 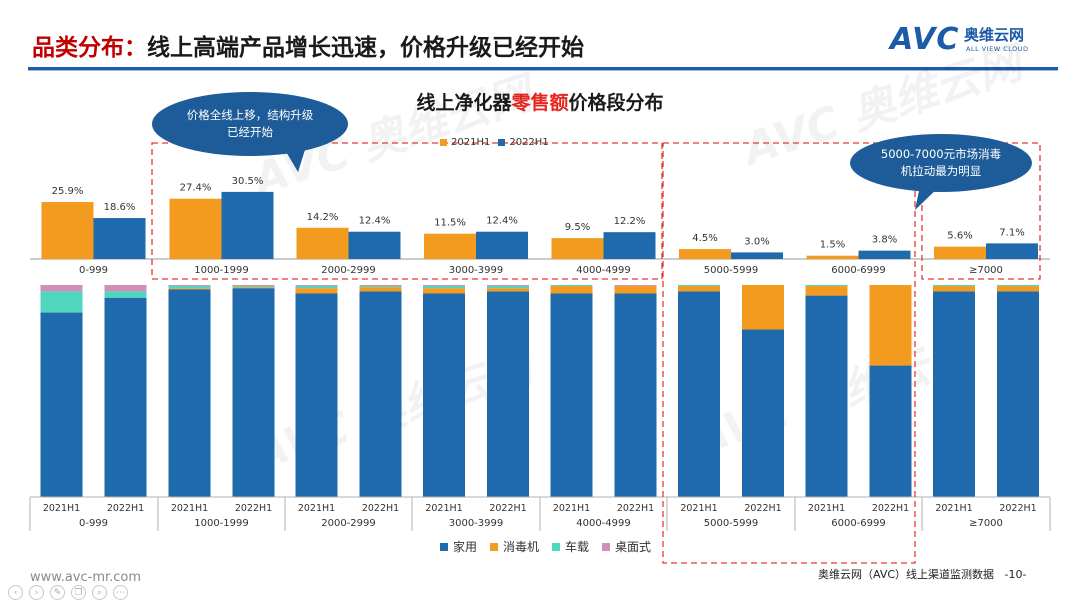 What do you see at coordinates (762, 508) in the screenshot?
I see `stack-period-label-5-1: 2022H1` at bounding box center [762, 508].